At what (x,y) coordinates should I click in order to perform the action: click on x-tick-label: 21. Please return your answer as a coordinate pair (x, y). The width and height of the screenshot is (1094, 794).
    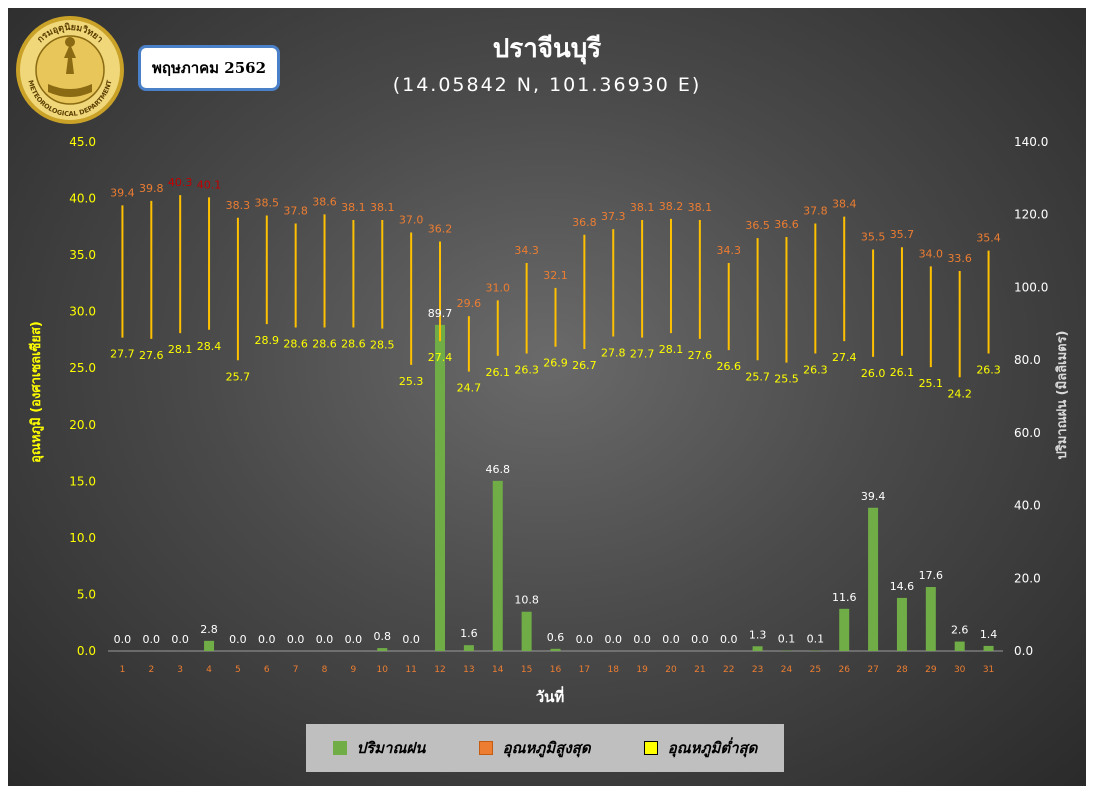
    Looking at the image, I should click on (699, 670).